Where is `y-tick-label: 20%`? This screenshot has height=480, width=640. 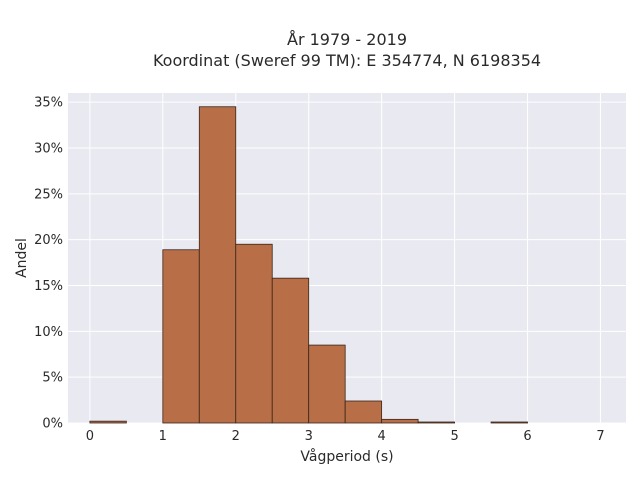 y-tick-label: 20% is located at coordinates (48, 240).